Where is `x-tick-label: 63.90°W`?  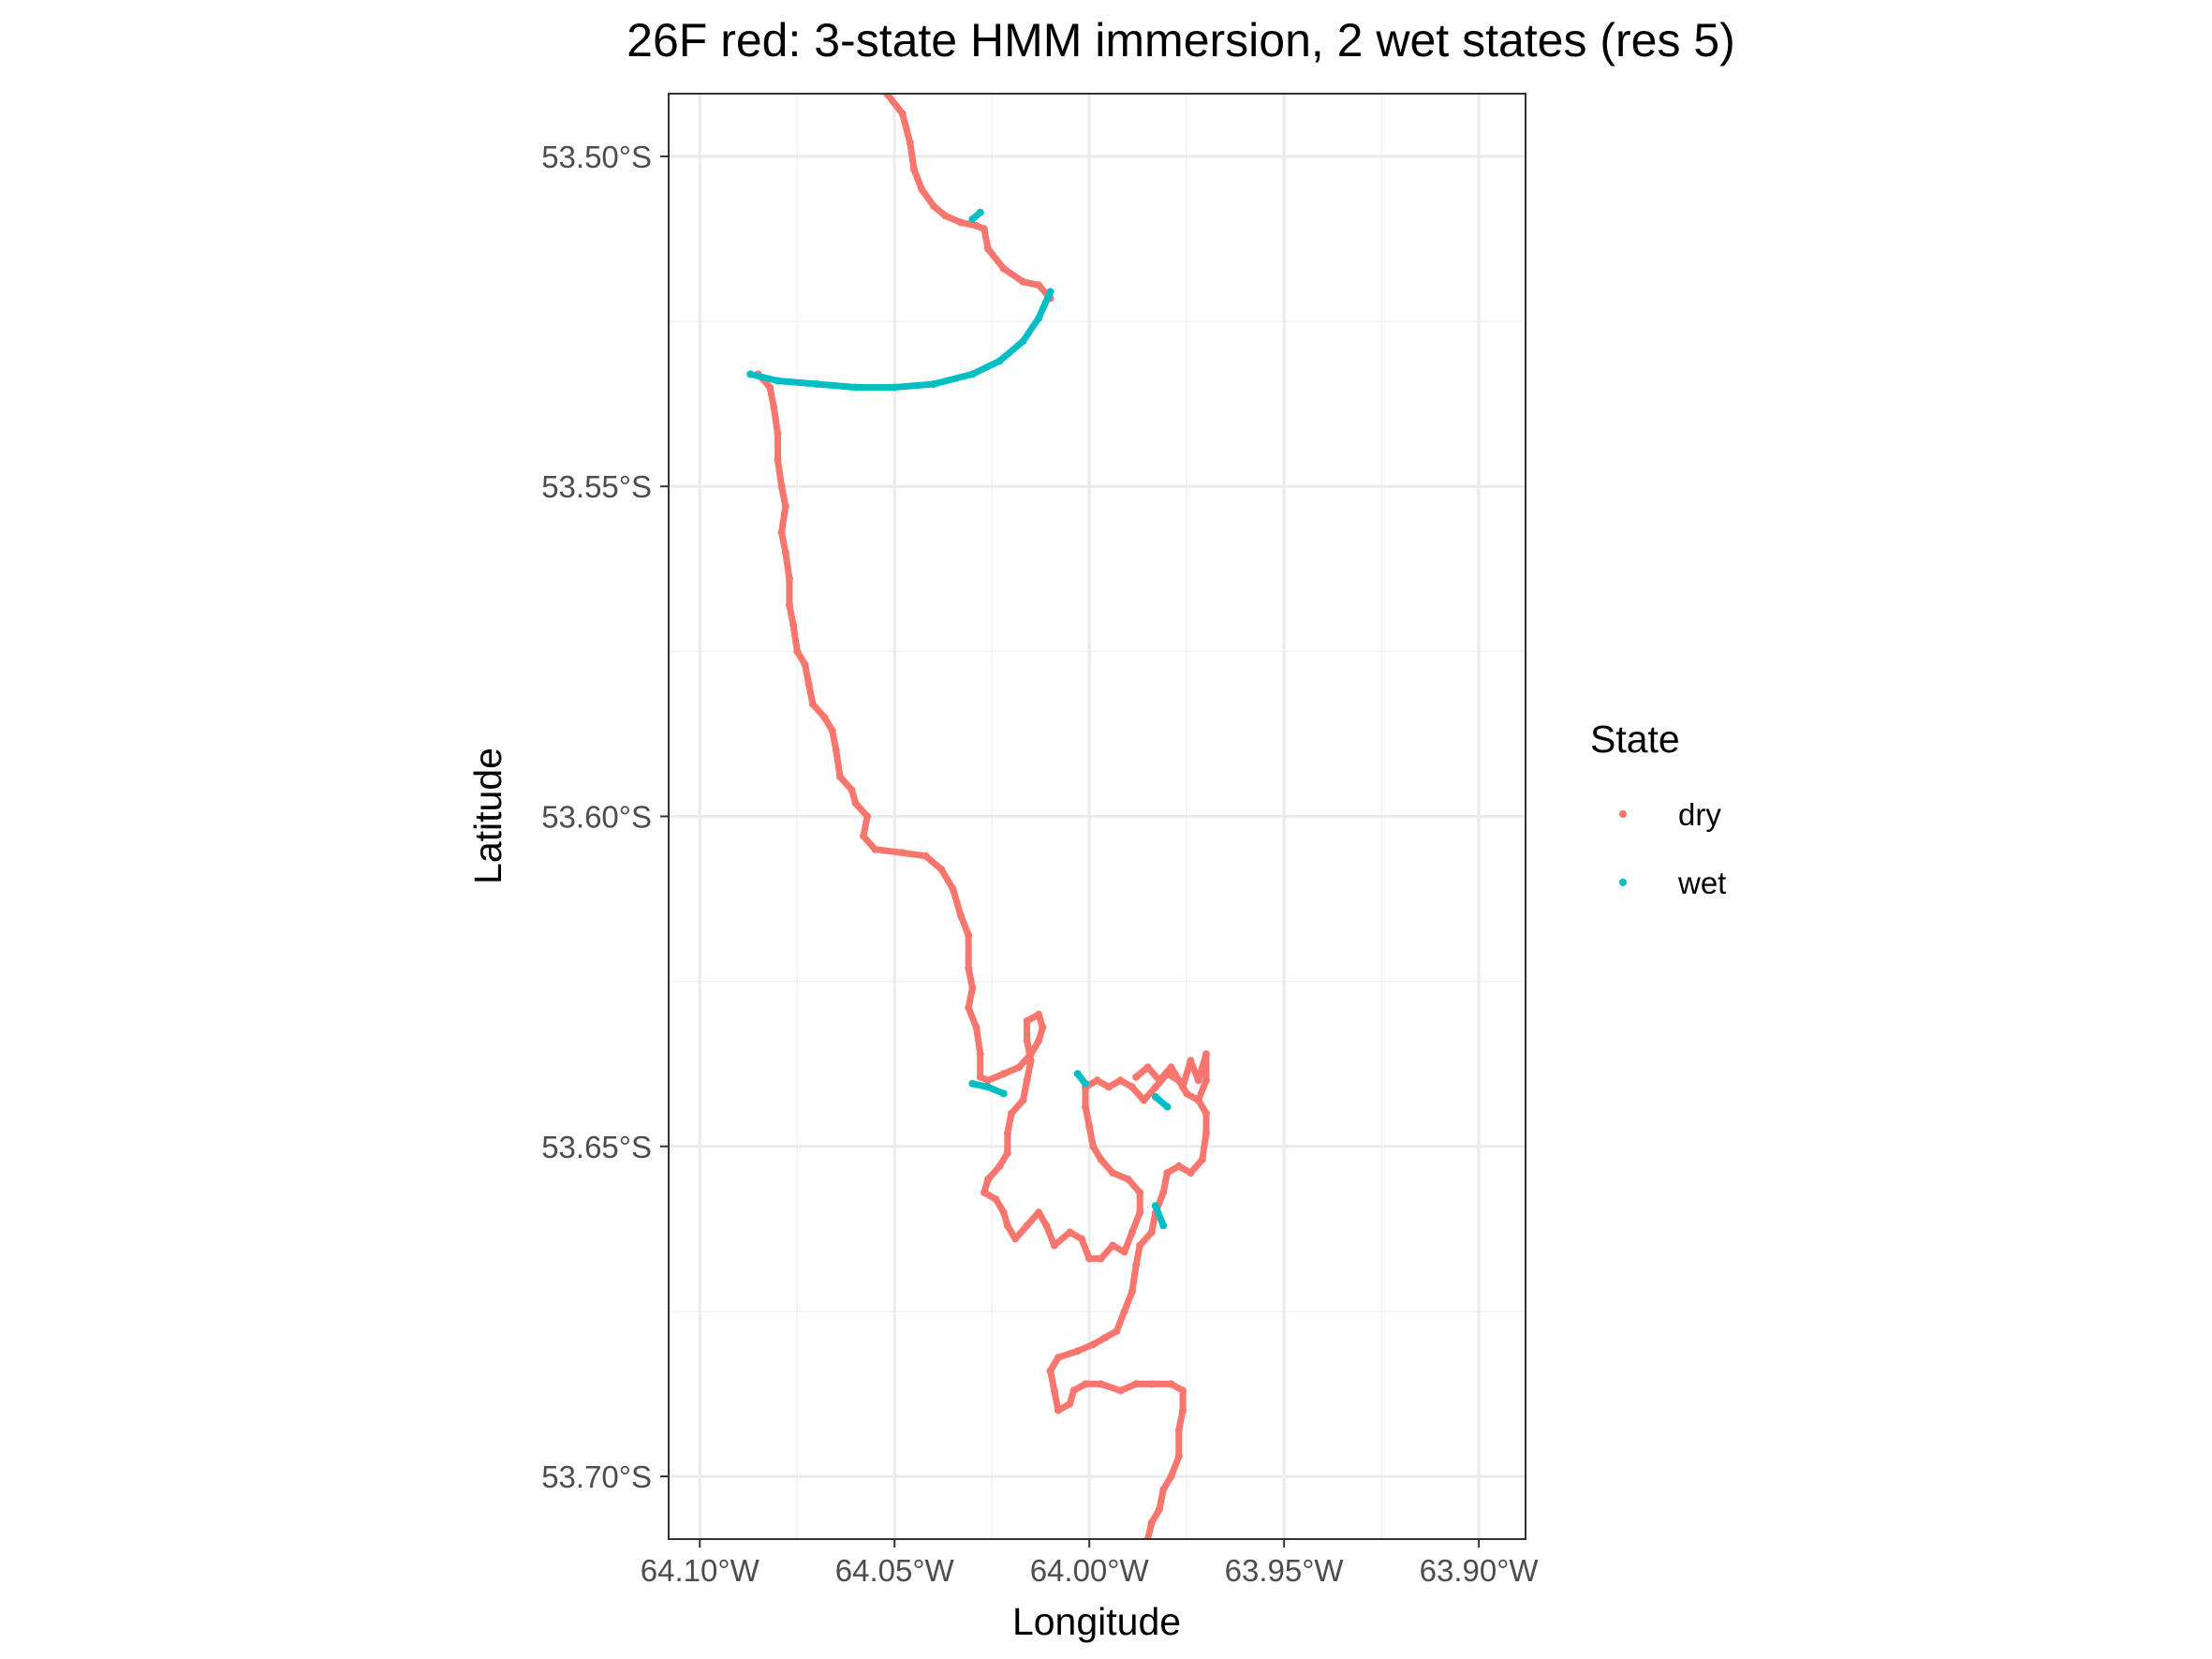 x-tick-label: 63.90°W is located at coordinates (1480, 1571).